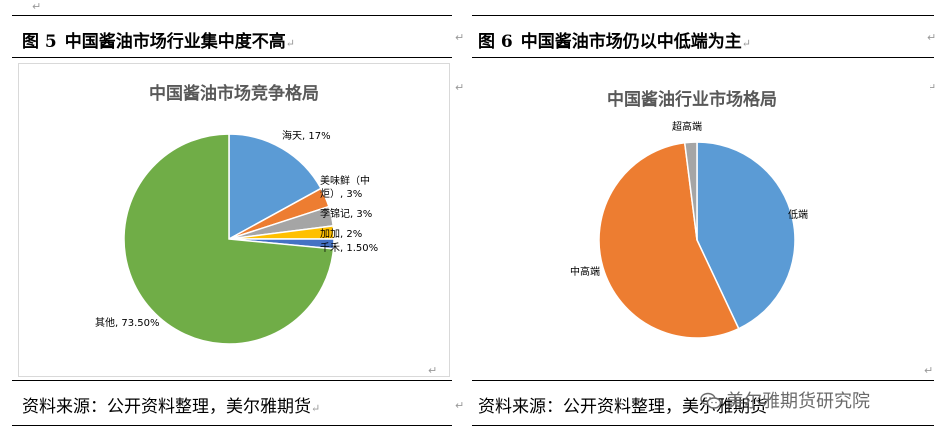 This screenshot has height=440, width=940. I want to click on figure-title: 图 6 中国酱油市场仍以中低端为主↵, so click(614, 42).